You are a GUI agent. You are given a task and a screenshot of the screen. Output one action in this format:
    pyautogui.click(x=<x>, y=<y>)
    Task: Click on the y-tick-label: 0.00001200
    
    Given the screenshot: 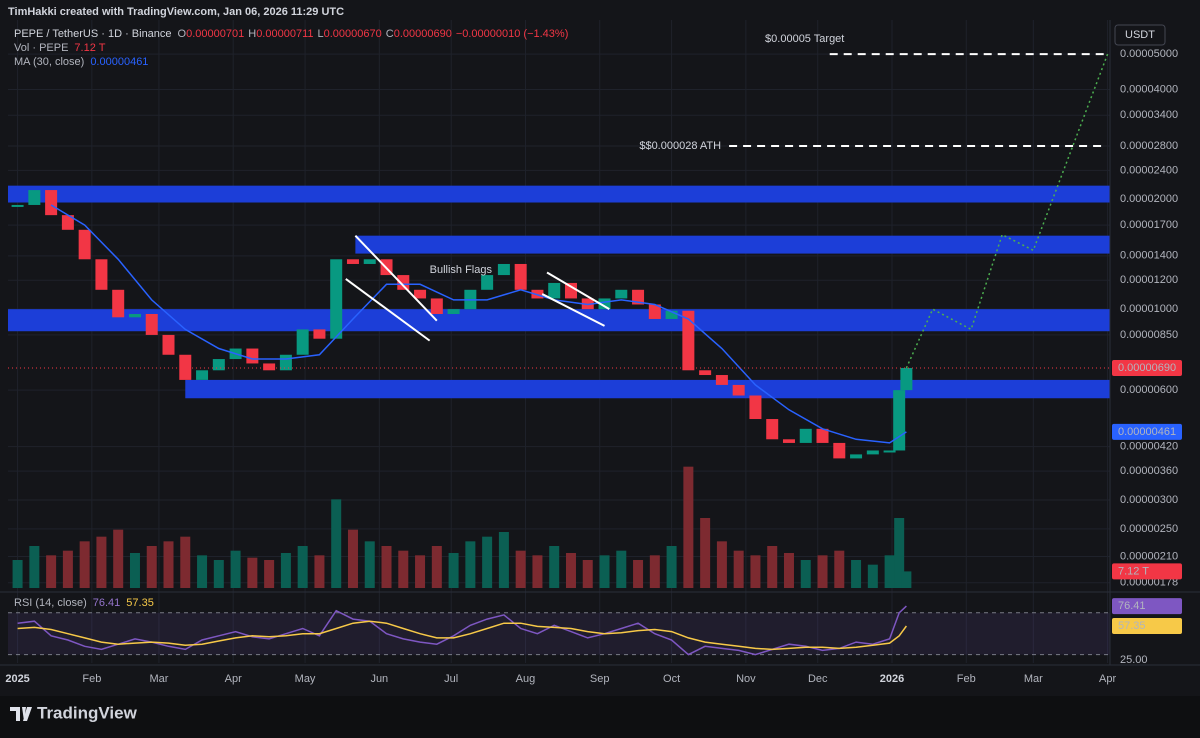 What is the action you would take?
    pyautogui.click(x=1149, y=280)
    